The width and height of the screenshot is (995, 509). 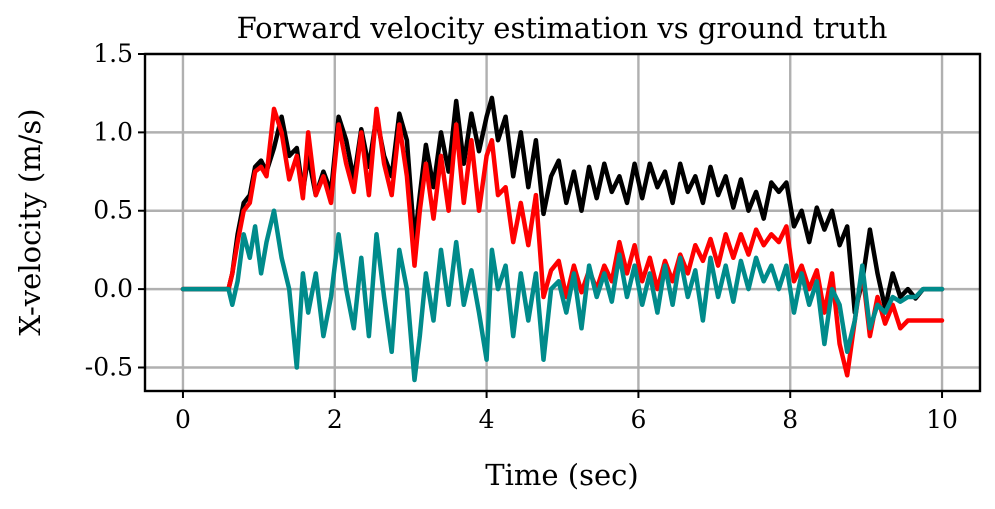 What do you see at coordinates (638, 419) in the screenshot?
I see `x-tick-label: 6` at bounding box center [638, 419].